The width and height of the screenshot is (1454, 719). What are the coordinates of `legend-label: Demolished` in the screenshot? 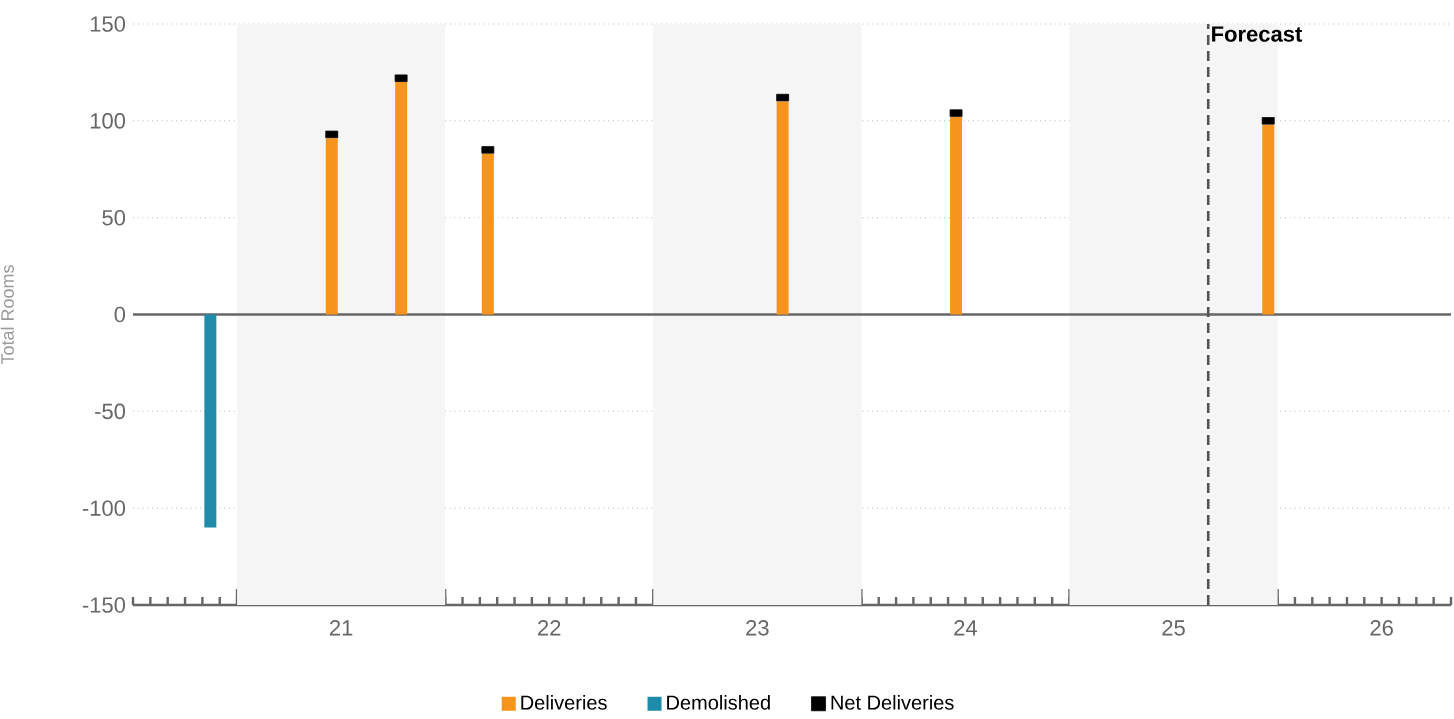 It's located at (718, 702).